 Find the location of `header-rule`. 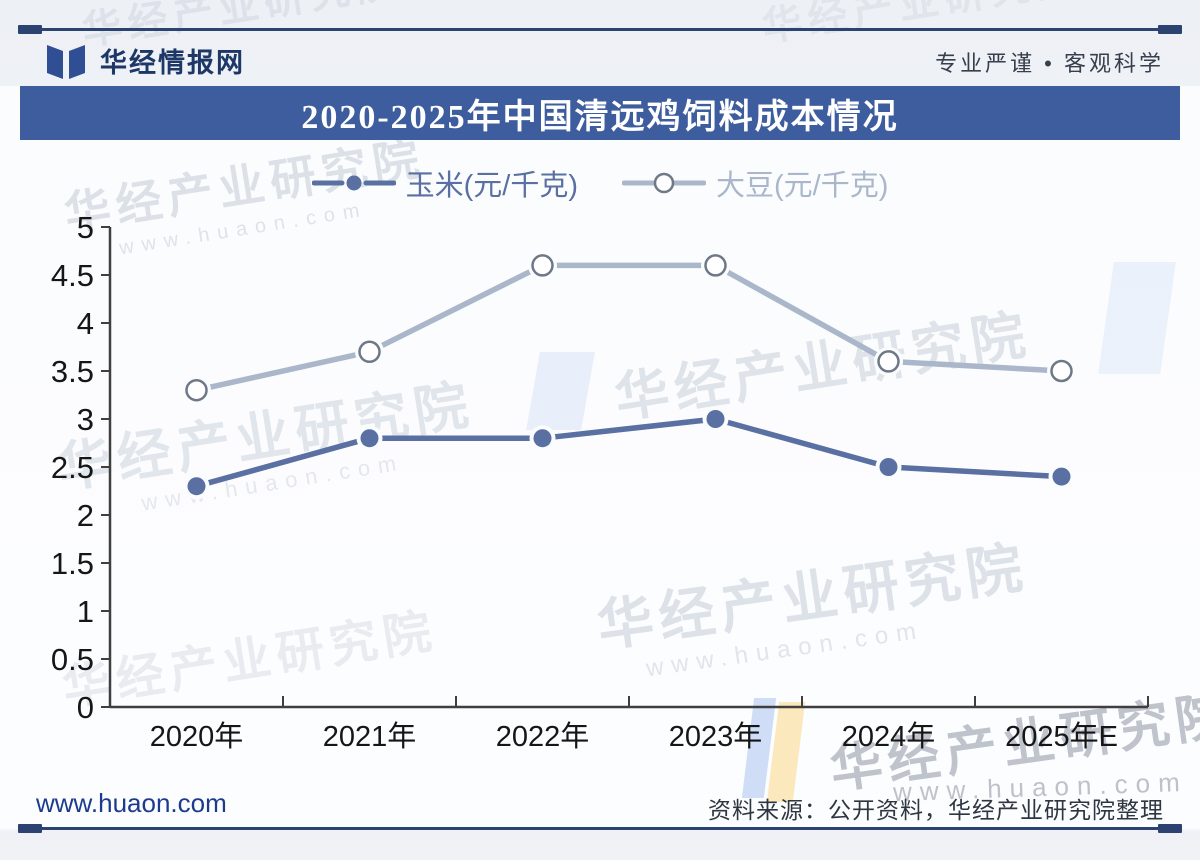

header-rule is located at coordinates (600, 29).